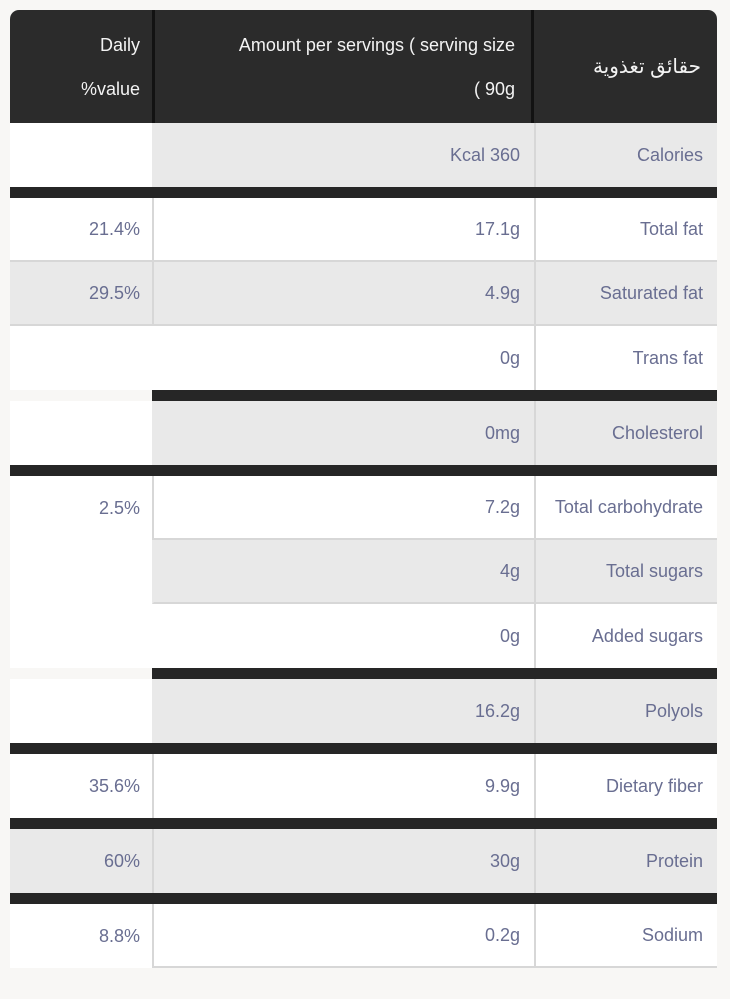 The height and width of the screenshot is (999, 730). What do you see at coordinates (671, 229) in the screenshot?
I see `nutrient-name: Total fat` at bounding box center [671, 229].